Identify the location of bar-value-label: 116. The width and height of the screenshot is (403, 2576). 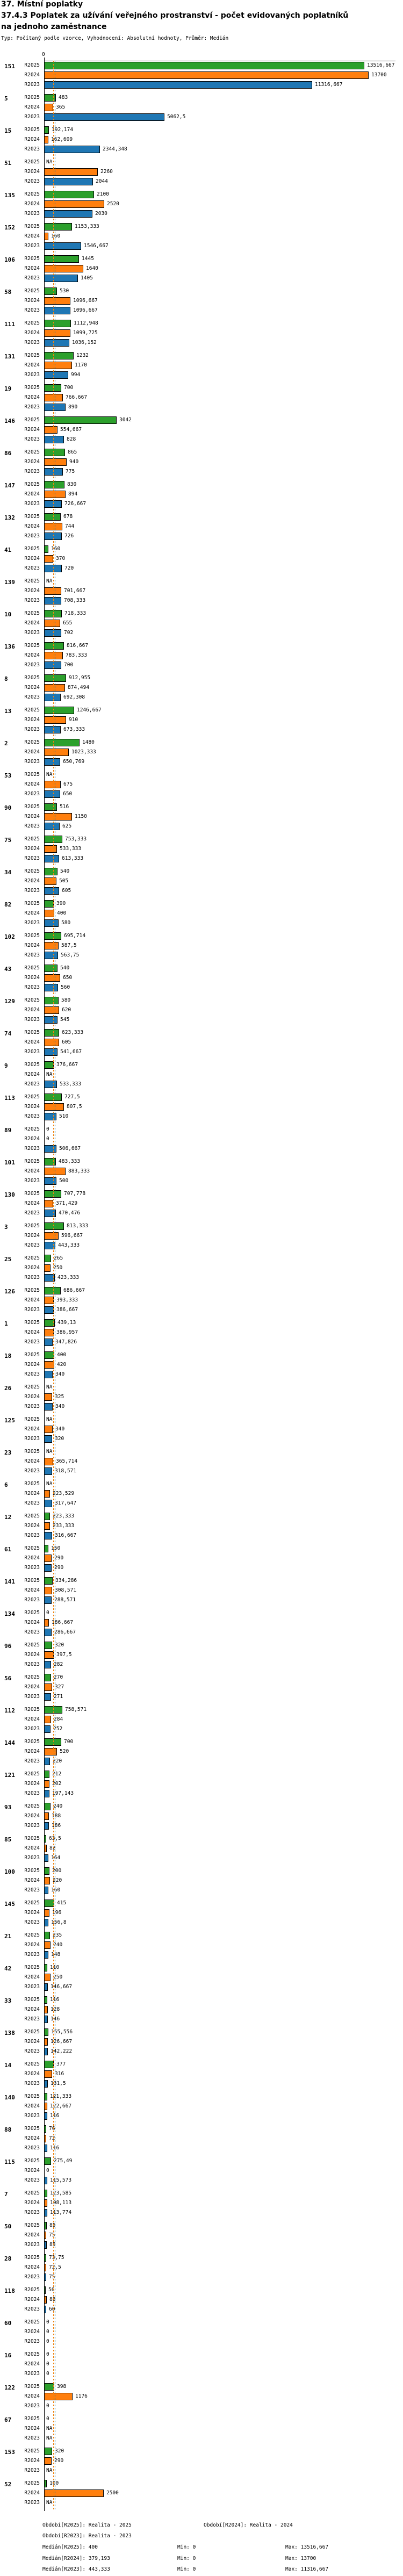
(54, 2116).